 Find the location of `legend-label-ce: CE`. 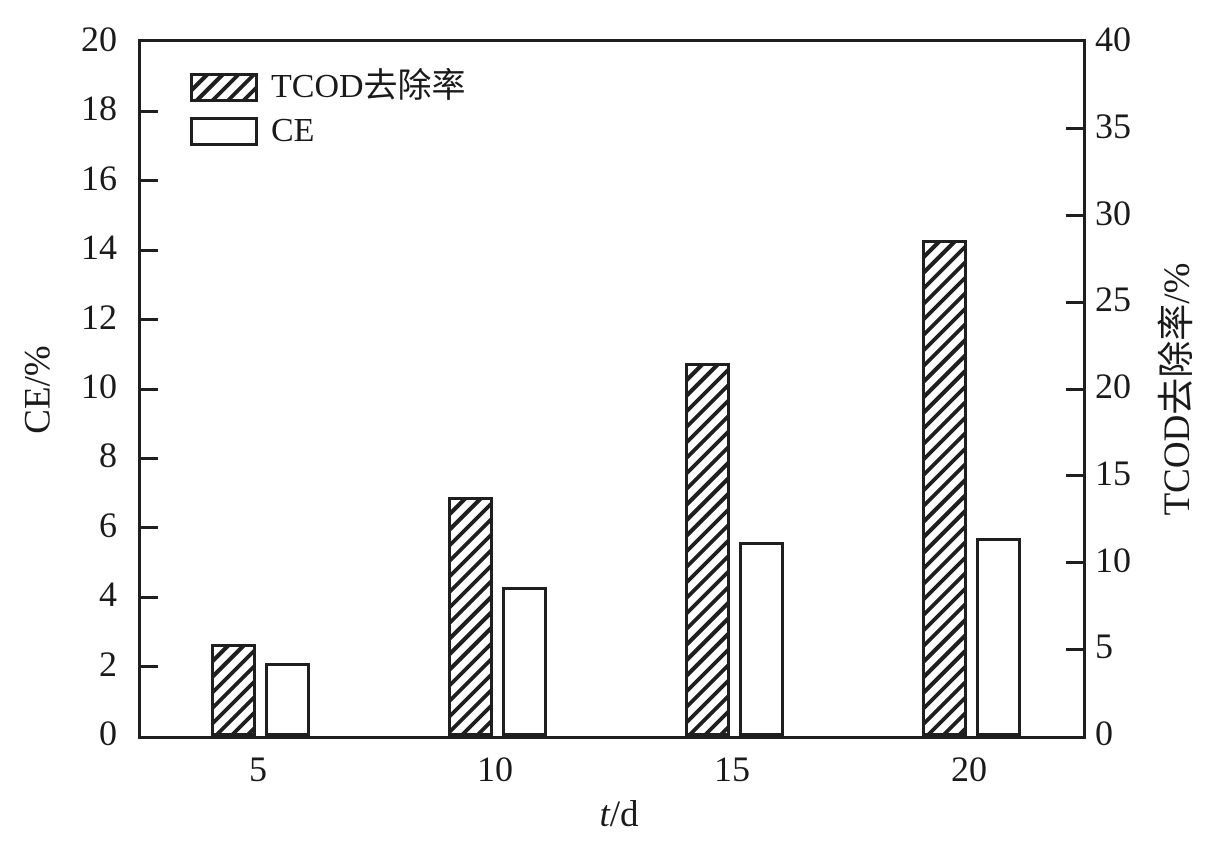

legend-label-ce: CE is located at coordinates (293, 130).